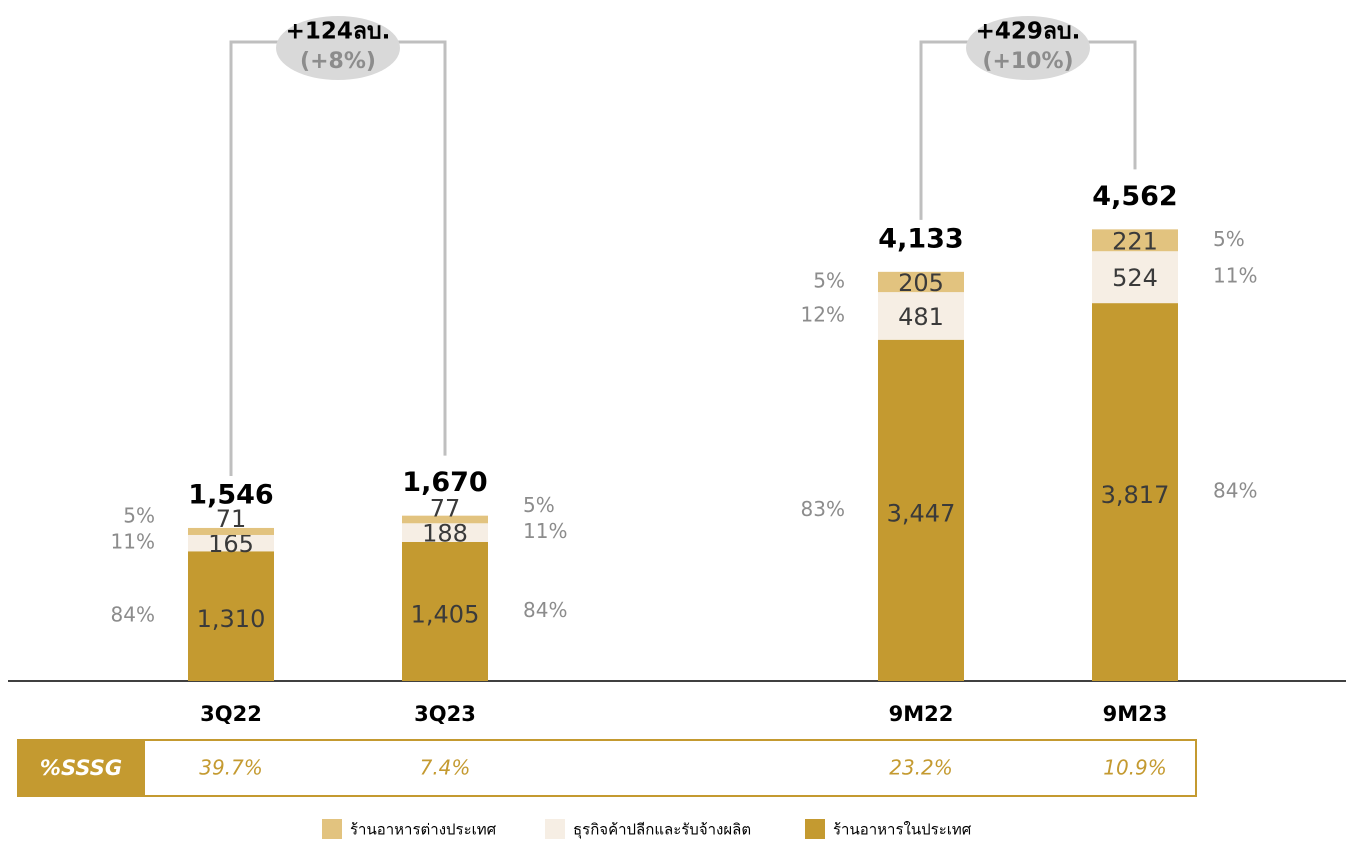  I want to click on segment-label: 3,447, so click(921, 513).